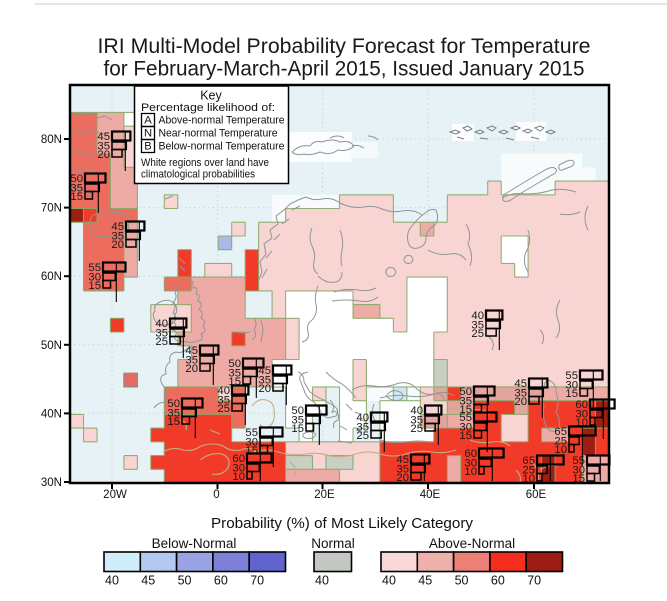 Image resolution: width=667 pixels, height=601 pixels. What do you see at coordinates (148, 134) in the screenshot?
I see `svg-text: N` at bounding box center [148, 134].